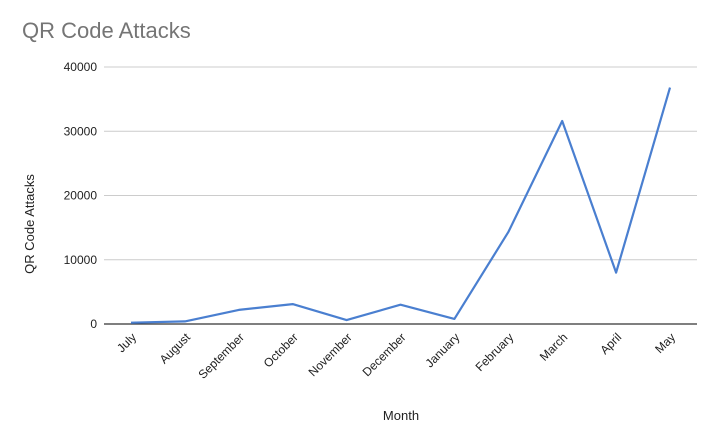 Image resolution: width=720 pixels, height=446 pixels. What do you see at coordinates (553, 346) in the screenshot?
I see `x-tick-label: March` at bounding box center [553, 346].